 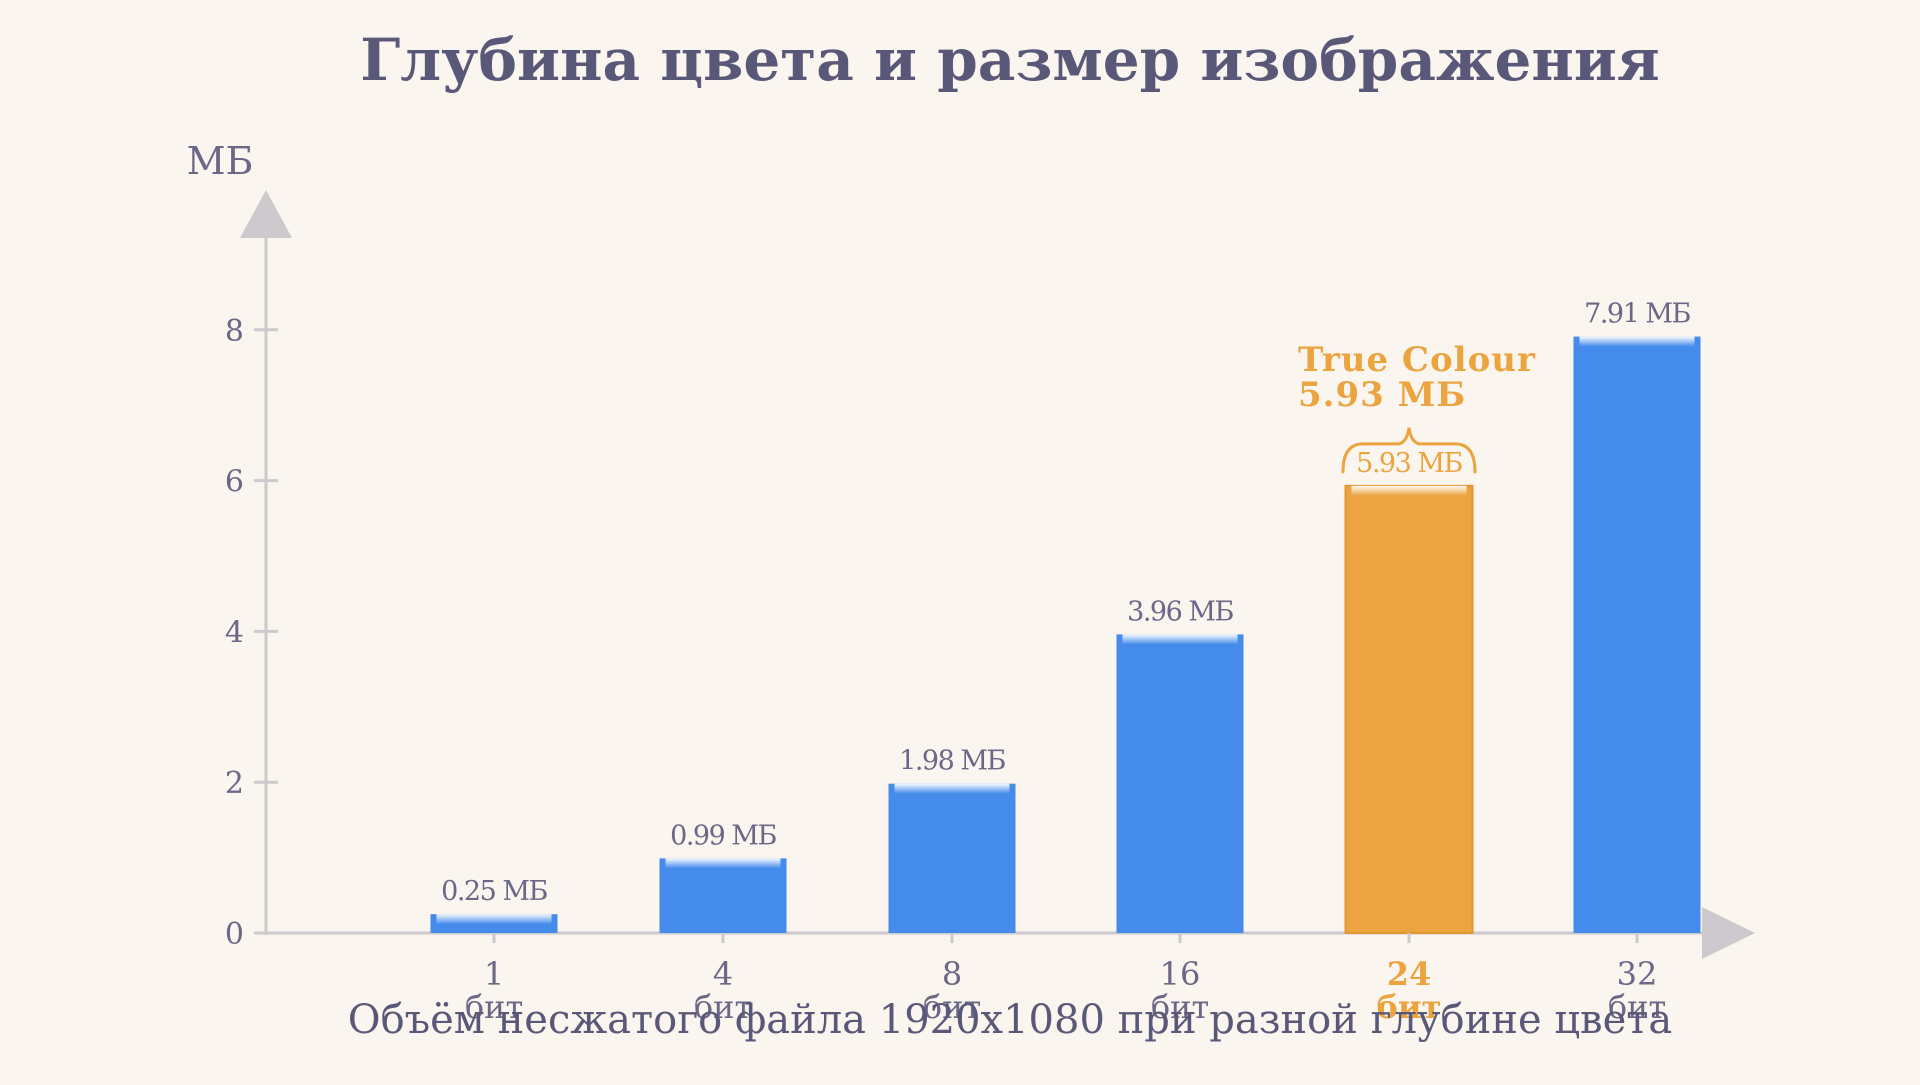 I want to click on x-tick-label-16: 16, so click(x=1180, y=974).